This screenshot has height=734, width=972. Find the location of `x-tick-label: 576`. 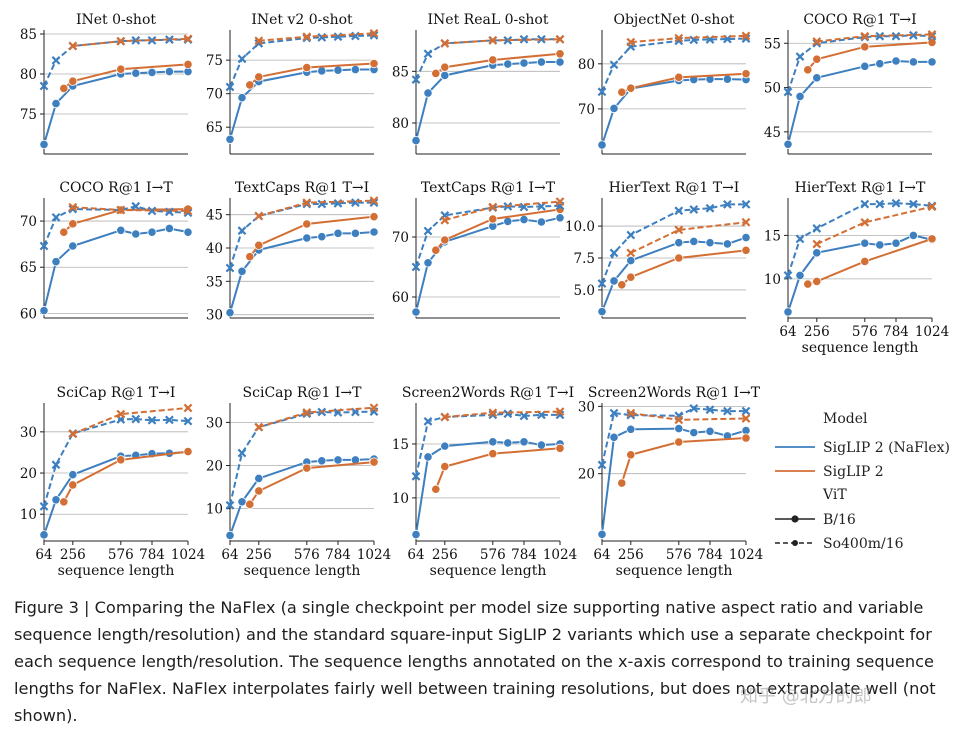

x-tick-label: 576 is located at coordinates (865, 332).